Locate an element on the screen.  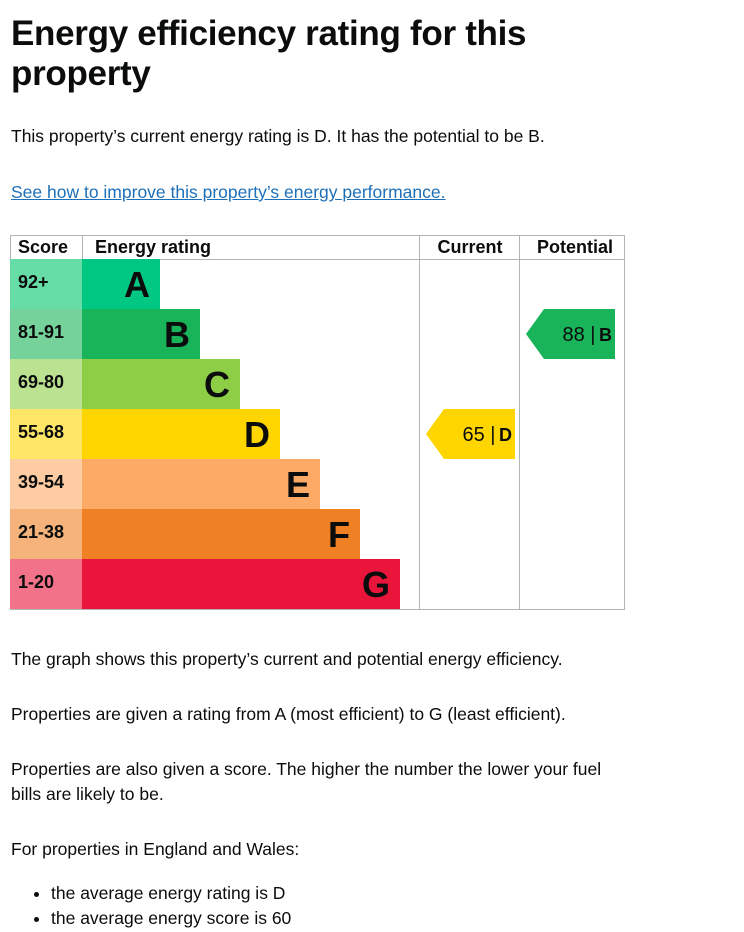
current-marker-arrow is located at coordinates (470, 434).